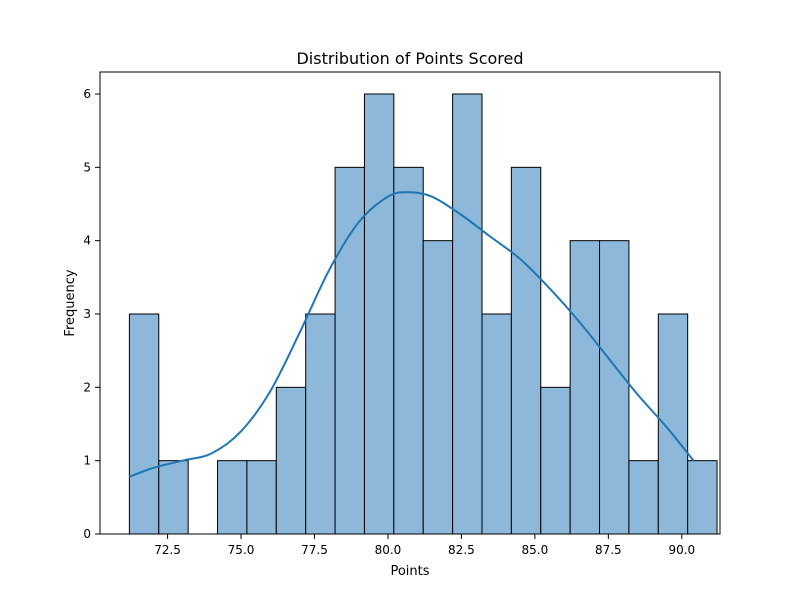 Image resolution: width=800 pixels, height=600 pixels. Describe the element at coordinates (461, 550) in the screenshot. I see `x-tick-label: 82.5` at that location.